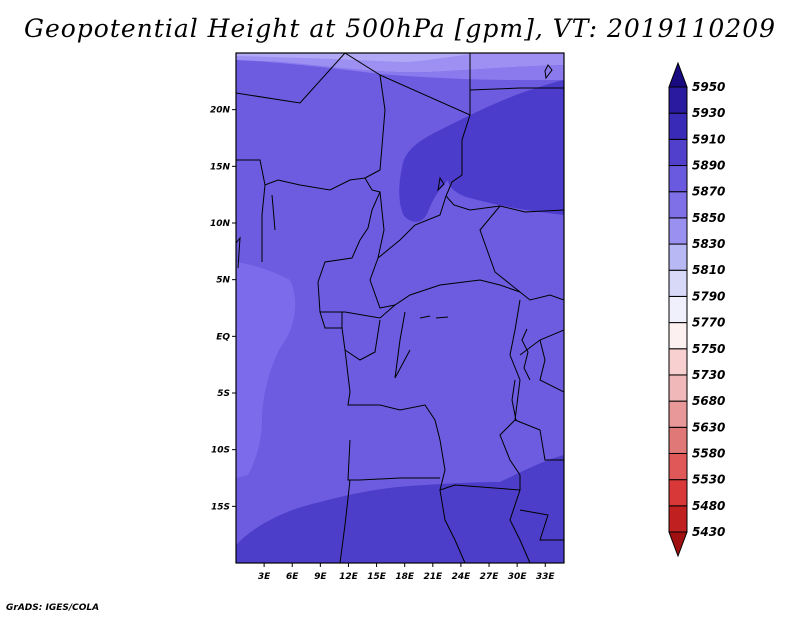  I want to click on lat-tick-label: 5N, so click(223, 281).